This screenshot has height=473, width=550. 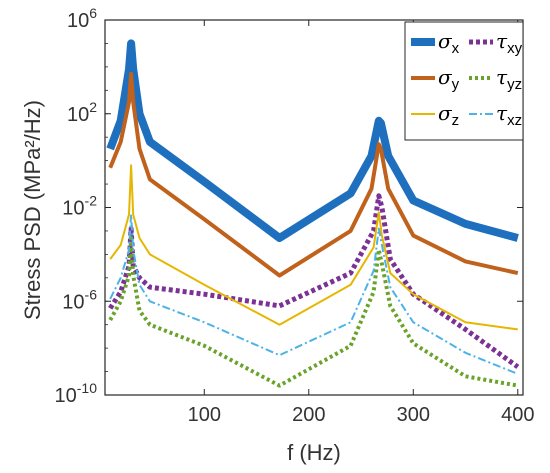 I want to click on y-tick-label: 10⁻⁶, so click(x=79, y=299).